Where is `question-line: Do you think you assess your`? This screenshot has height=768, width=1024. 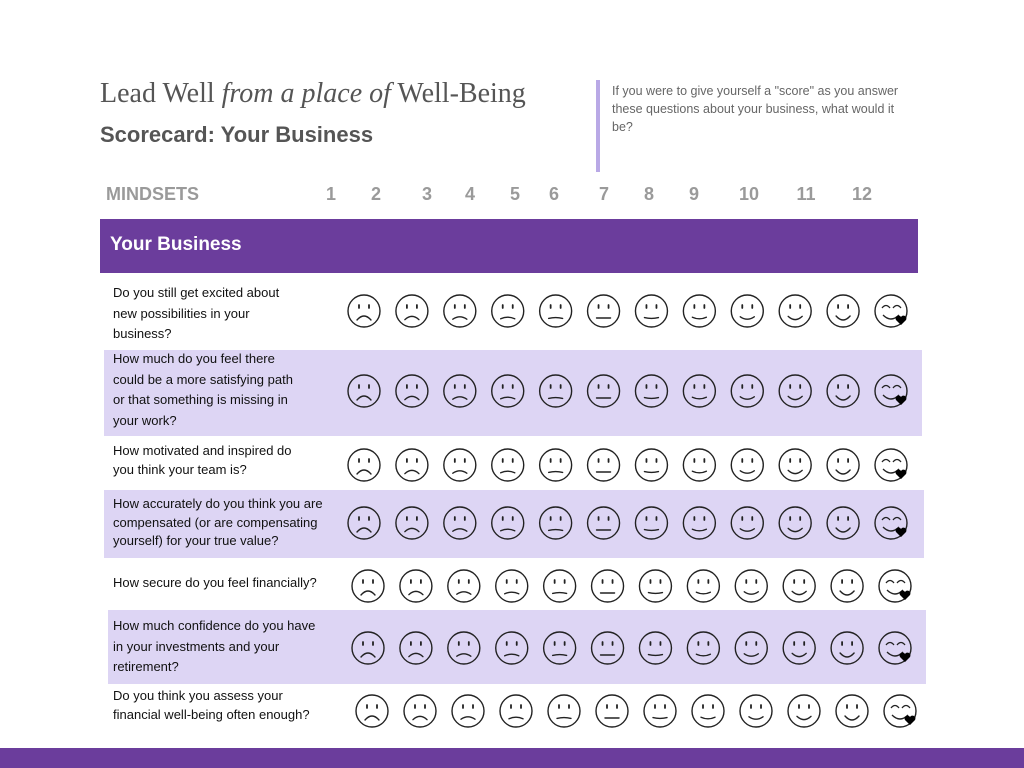
question-line: Do you think you assess your is located at coordinates (198, 695).